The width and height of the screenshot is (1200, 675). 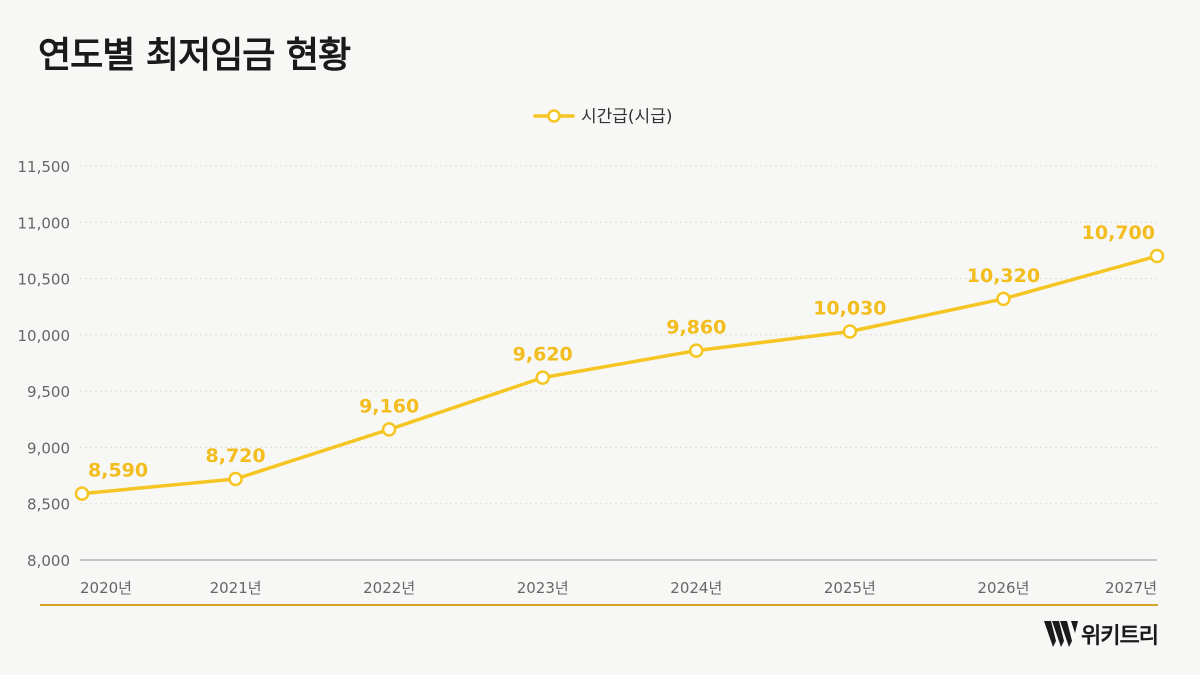 I want to click on y-tick-label: 11,500, so click(x=44, y=167).